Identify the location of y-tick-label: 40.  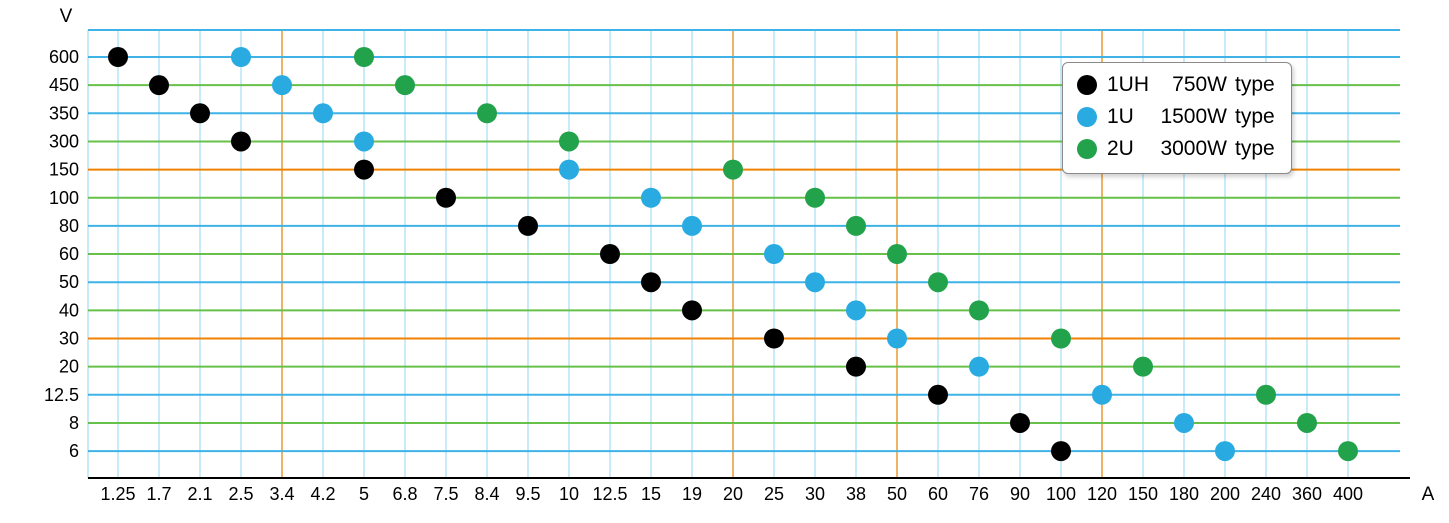
(69, 310).